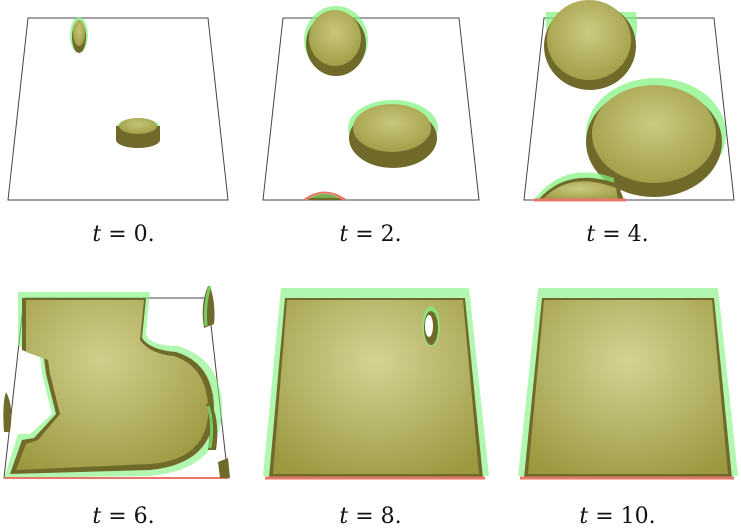  Describe the element at coordinates (144, 234) in the screenshot. I see `time-value: 0.` at that location.